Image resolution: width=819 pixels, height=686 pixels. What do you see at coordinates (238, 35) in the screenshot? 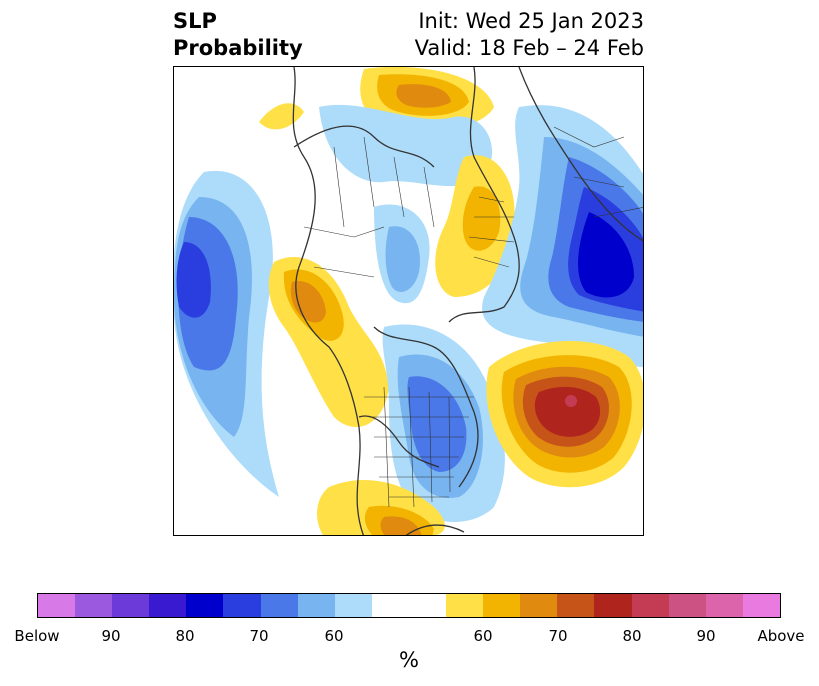
I see `chart-title-left: SLP Probability` at bounding box center [238, 35].